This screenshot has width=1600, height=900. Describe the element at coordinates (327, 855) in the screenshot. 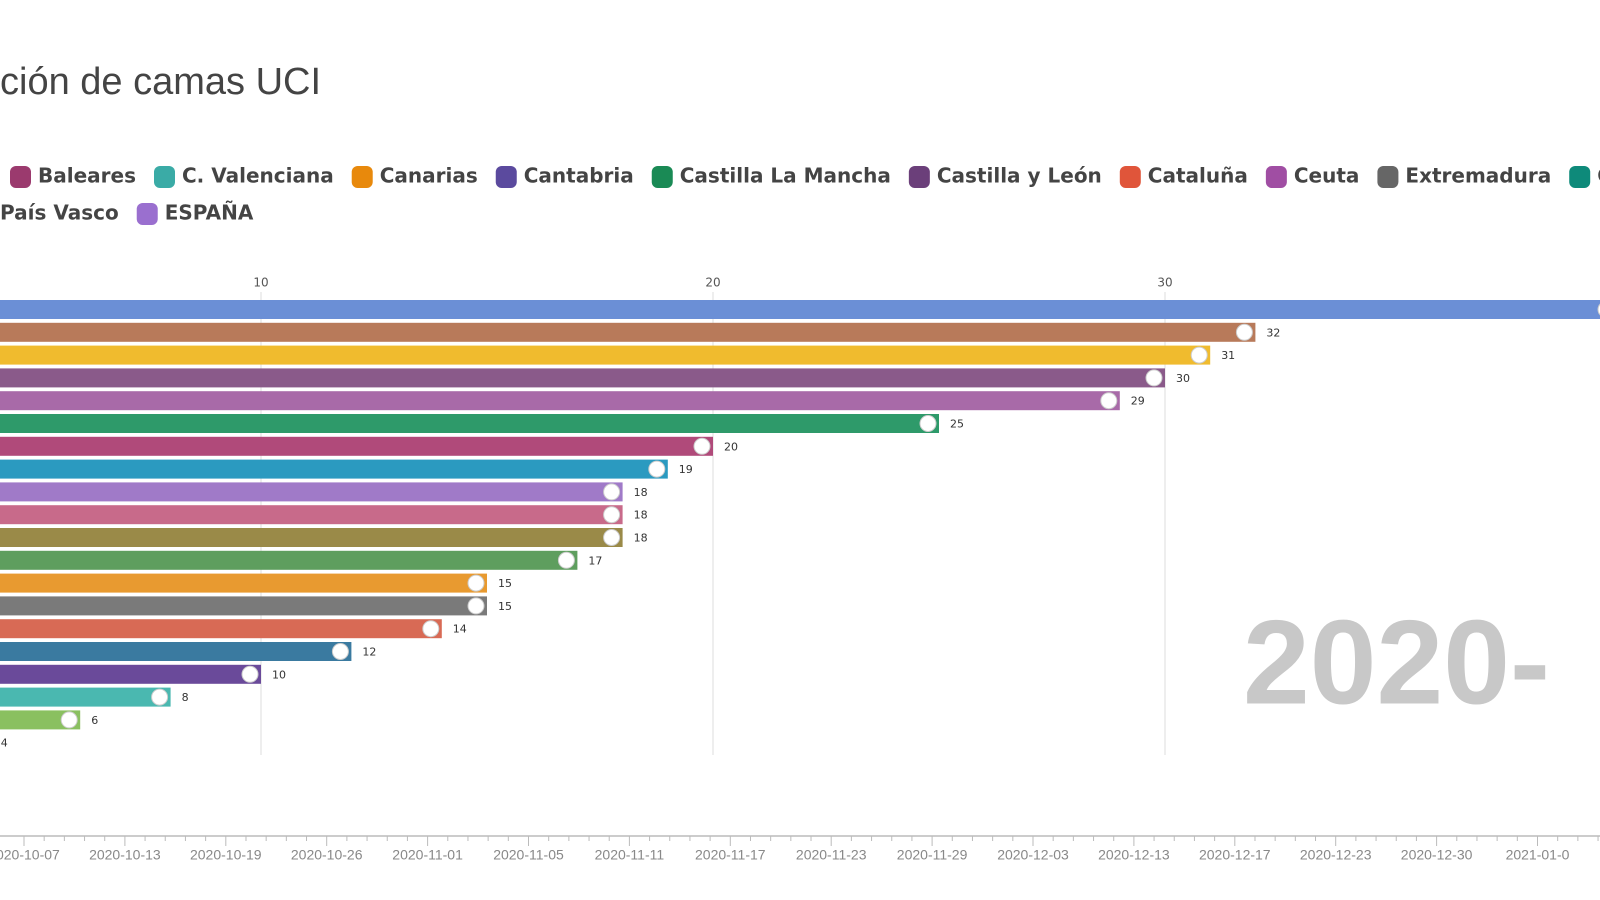

I see `timeline-label: 2020-10-26` at that location.